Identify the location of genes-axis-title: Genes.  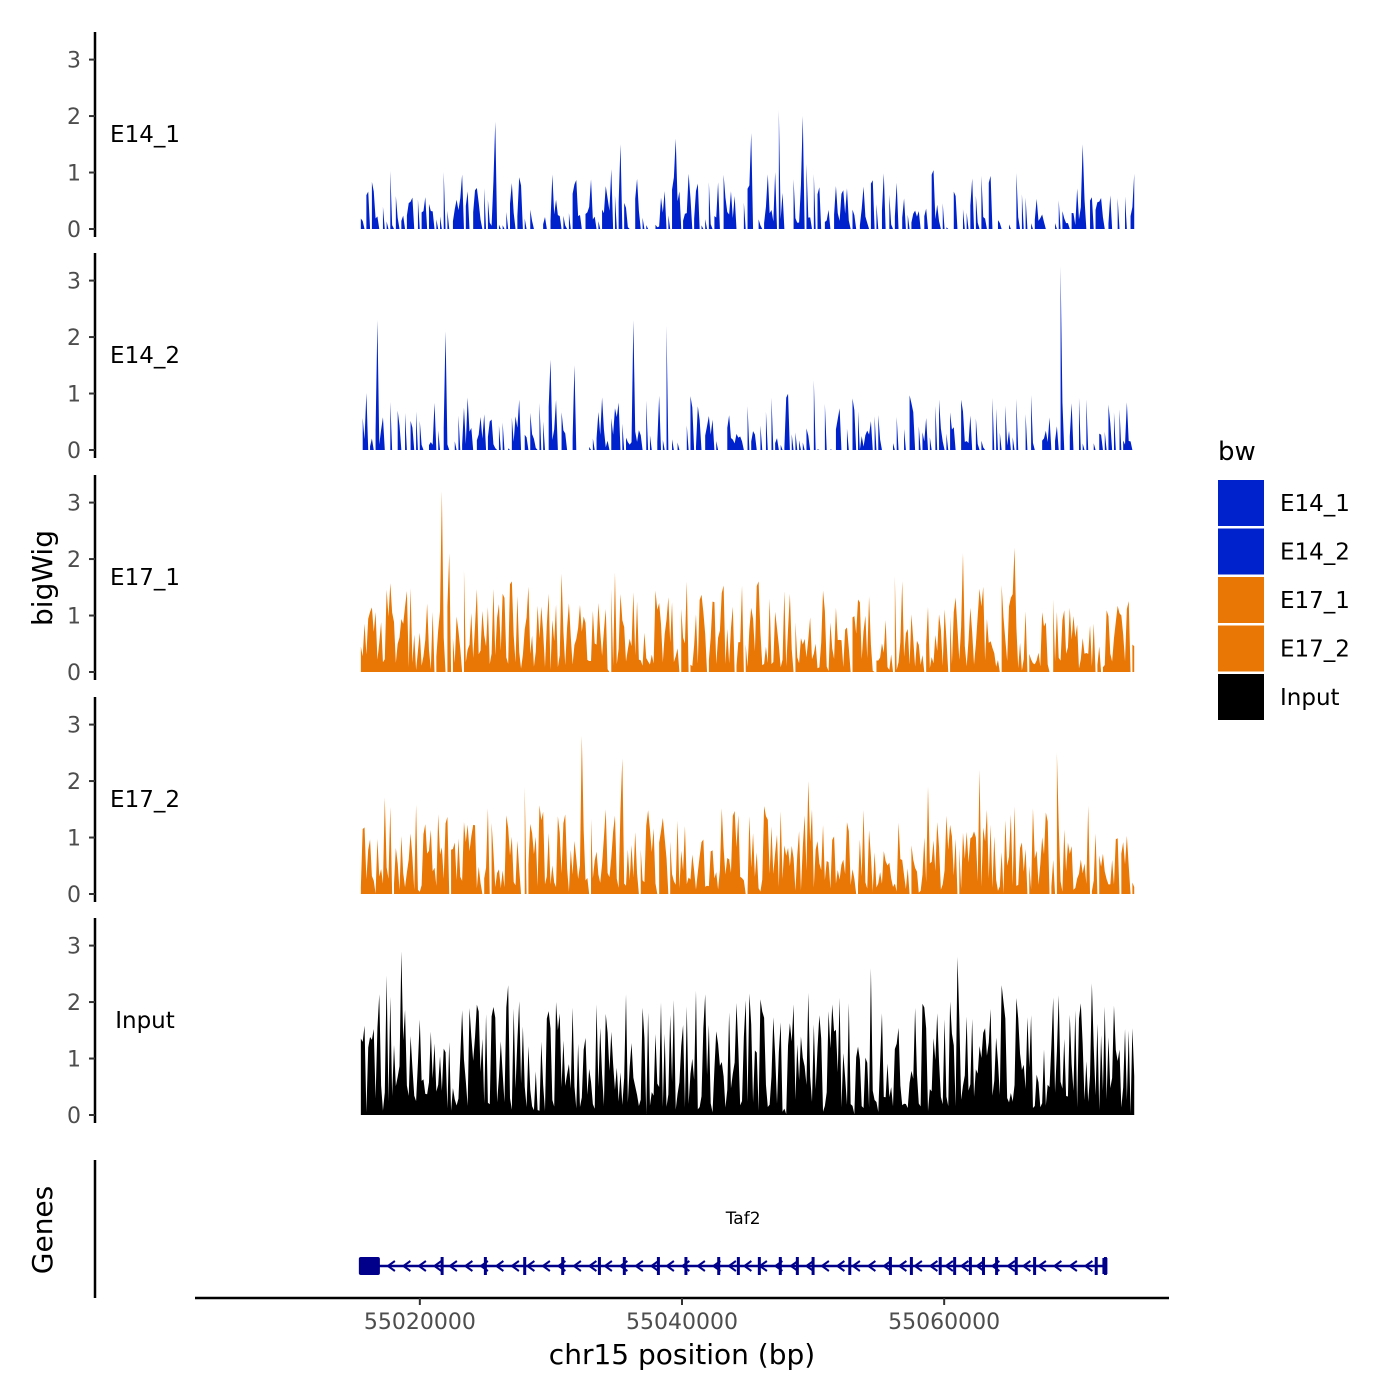
(42, 1230).